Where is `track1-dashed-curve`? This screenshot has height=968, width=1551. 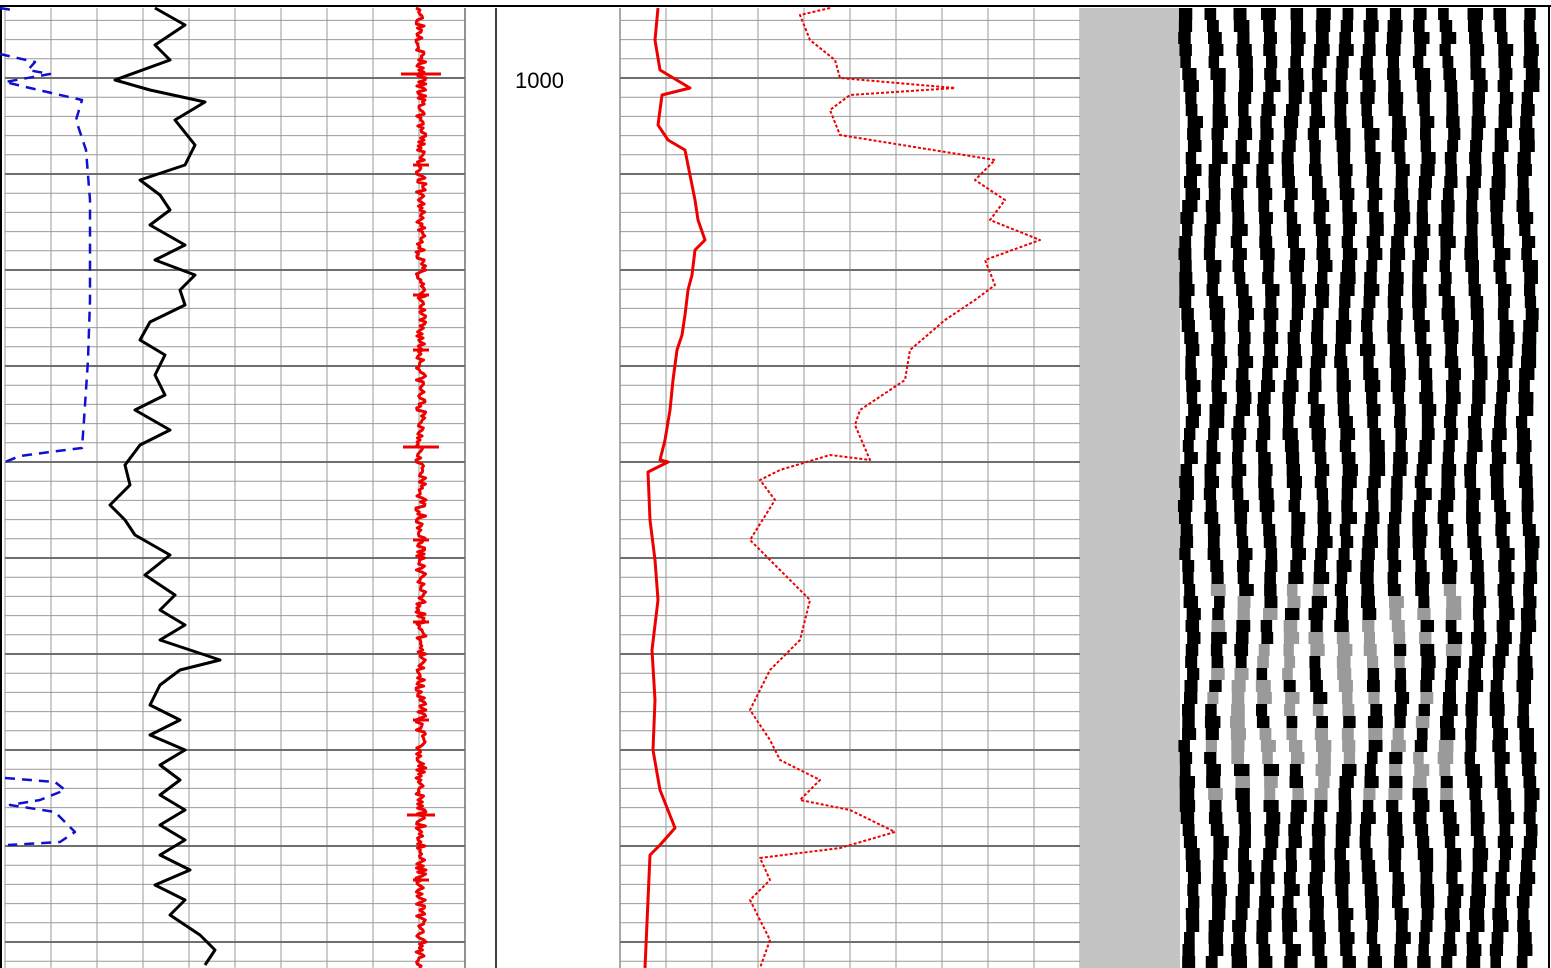 track1-dashed-curve is located at coordinates (6, 9).